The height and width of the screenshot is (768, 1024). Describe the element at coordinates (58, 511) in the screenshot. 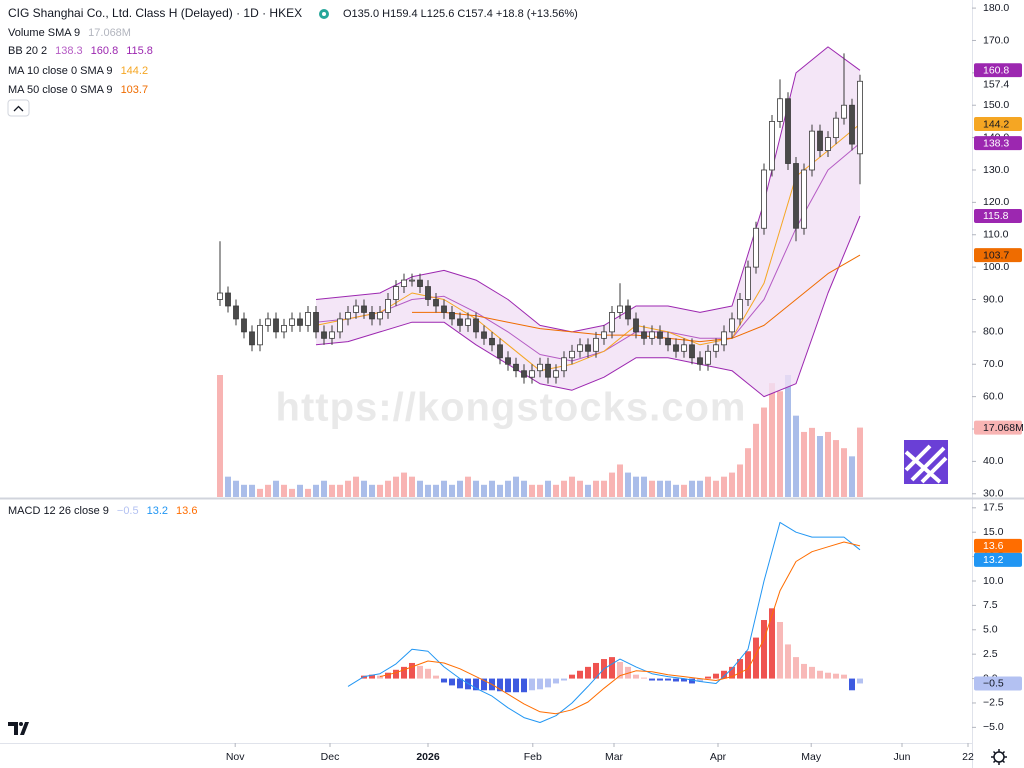

I see `legend-label: MACD 12 26 close 9` at that location.